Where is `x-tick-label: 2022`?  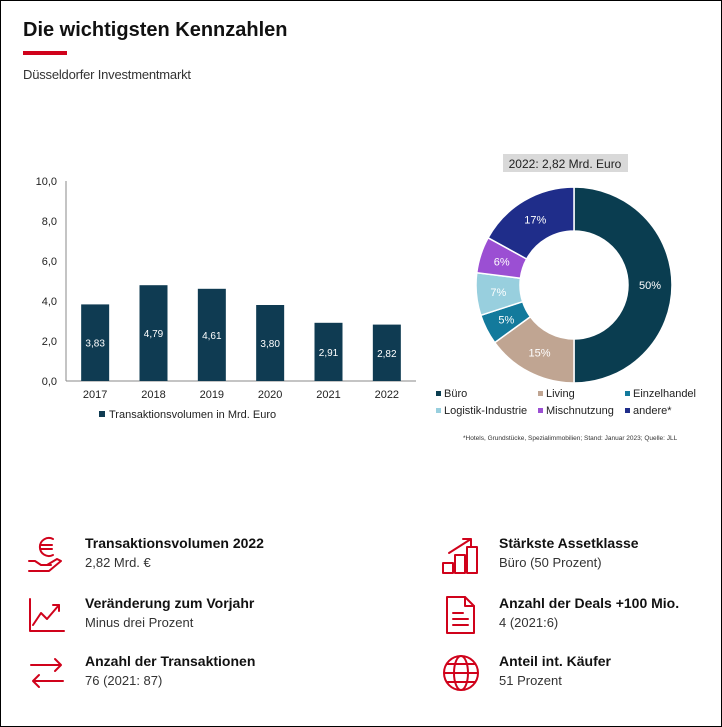
x-tick-label: 2022 is located at coordinates (387, 395).